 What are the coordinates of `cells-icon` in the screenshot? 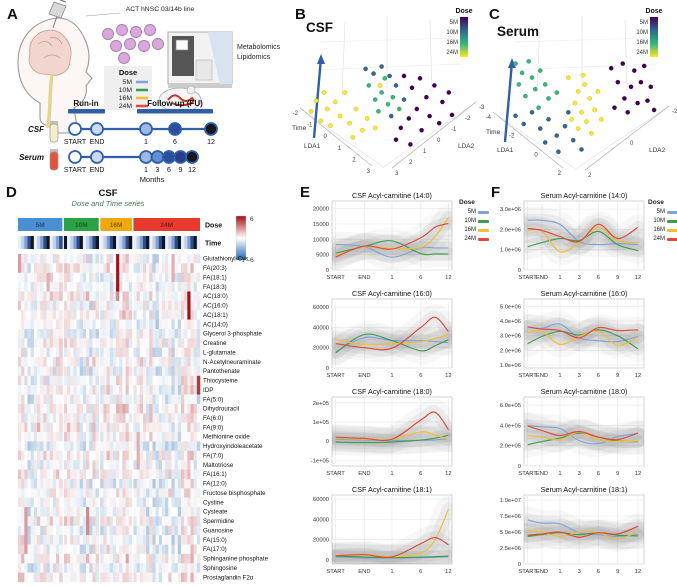 It's located at (133, 44).